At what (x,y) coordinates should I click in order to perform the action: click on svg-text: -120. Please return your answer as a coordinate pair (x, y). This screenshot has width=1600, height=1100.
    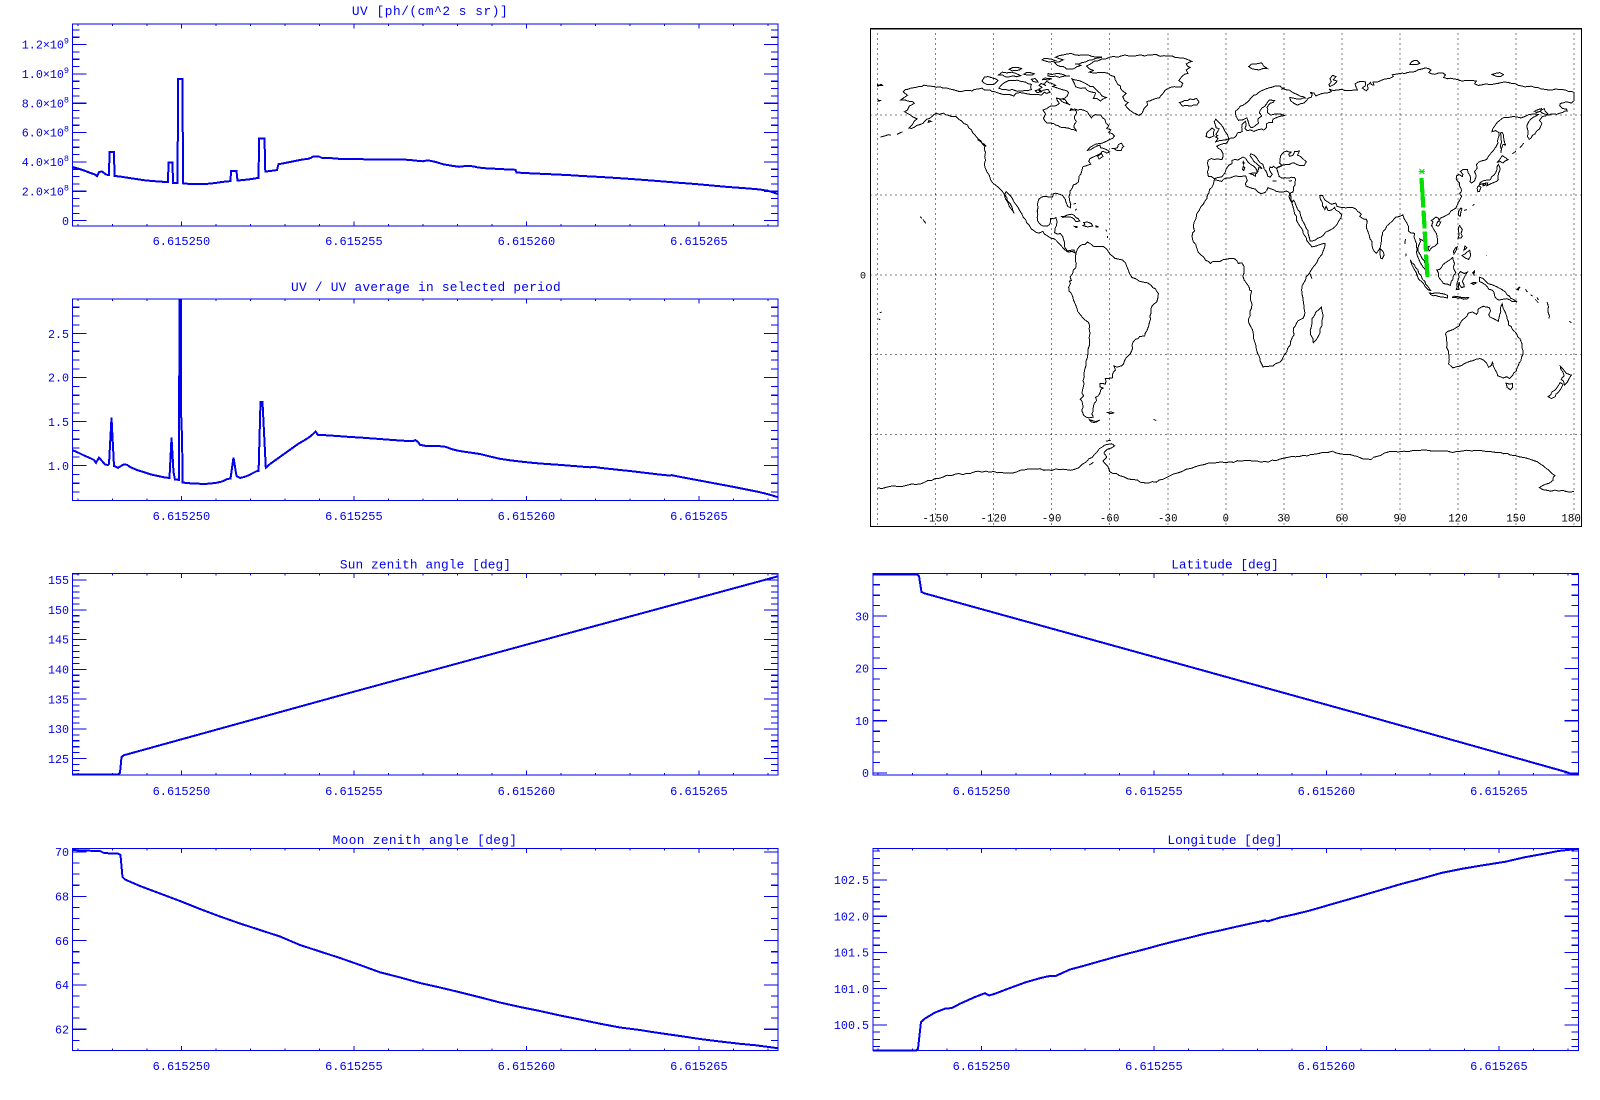
    Looking at the image, I should click on (993, 520).